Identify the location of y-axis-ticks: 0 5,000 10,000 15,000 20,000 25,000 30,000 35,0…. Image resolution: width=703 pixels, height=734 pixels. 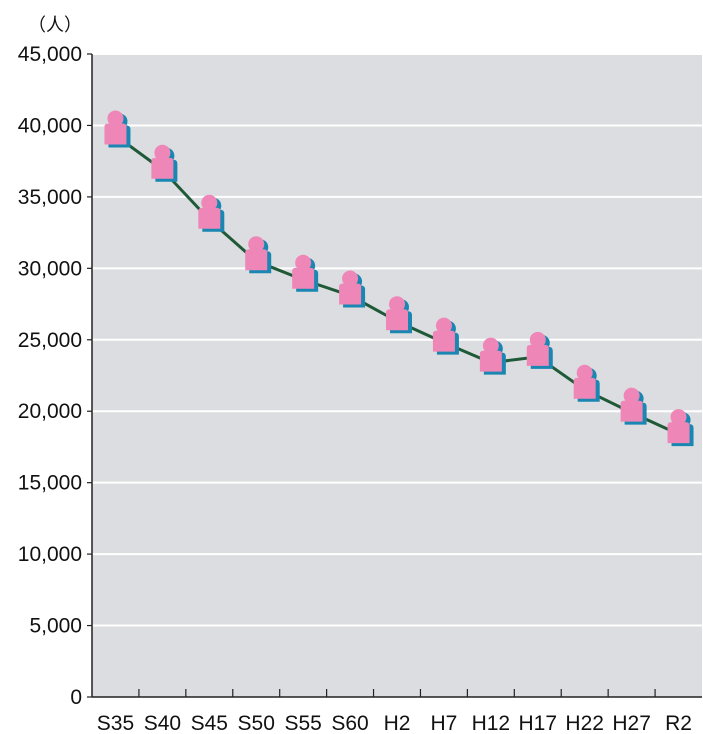
(55, 376).